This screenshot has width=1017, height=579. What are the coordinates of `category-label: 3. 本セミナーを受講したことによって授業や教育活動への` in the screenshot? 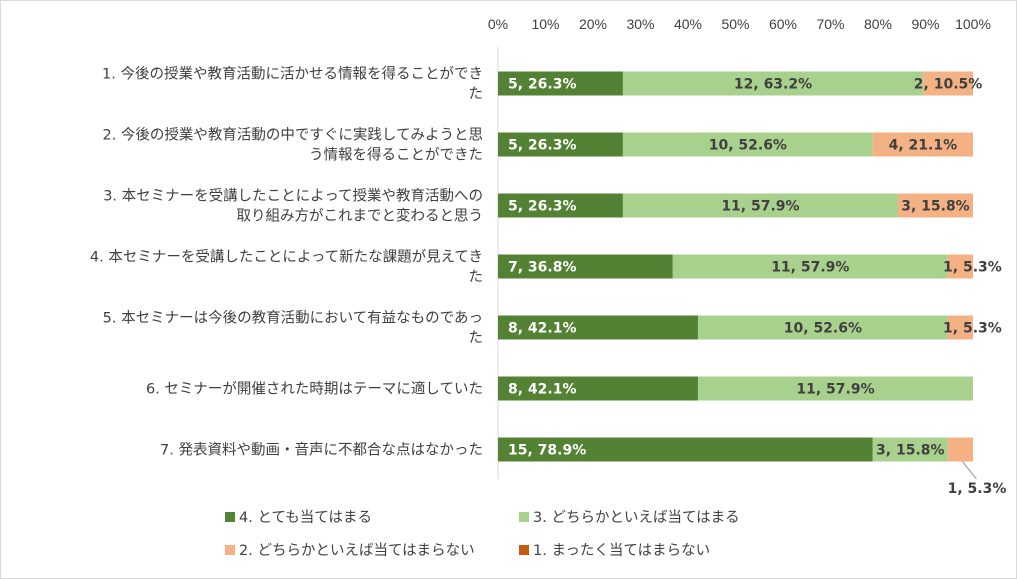 It's located at (293, 196).